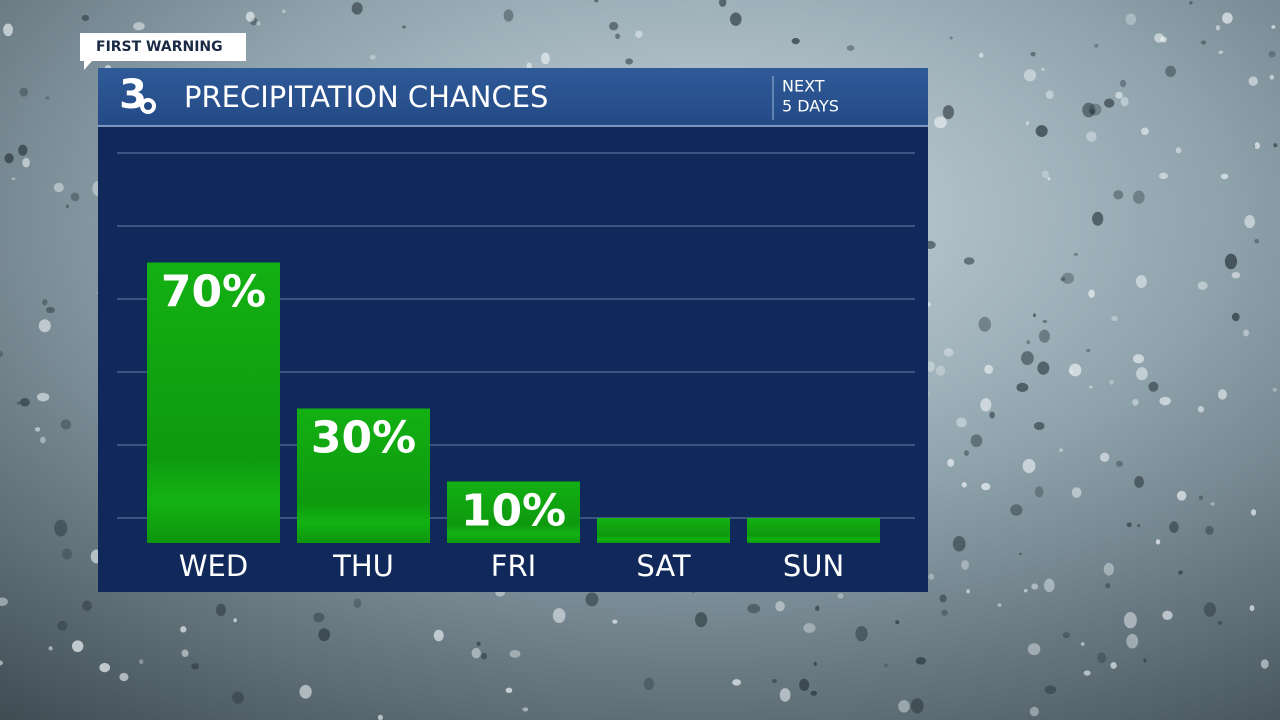  I want to click on badge-box, so click(163, 51).